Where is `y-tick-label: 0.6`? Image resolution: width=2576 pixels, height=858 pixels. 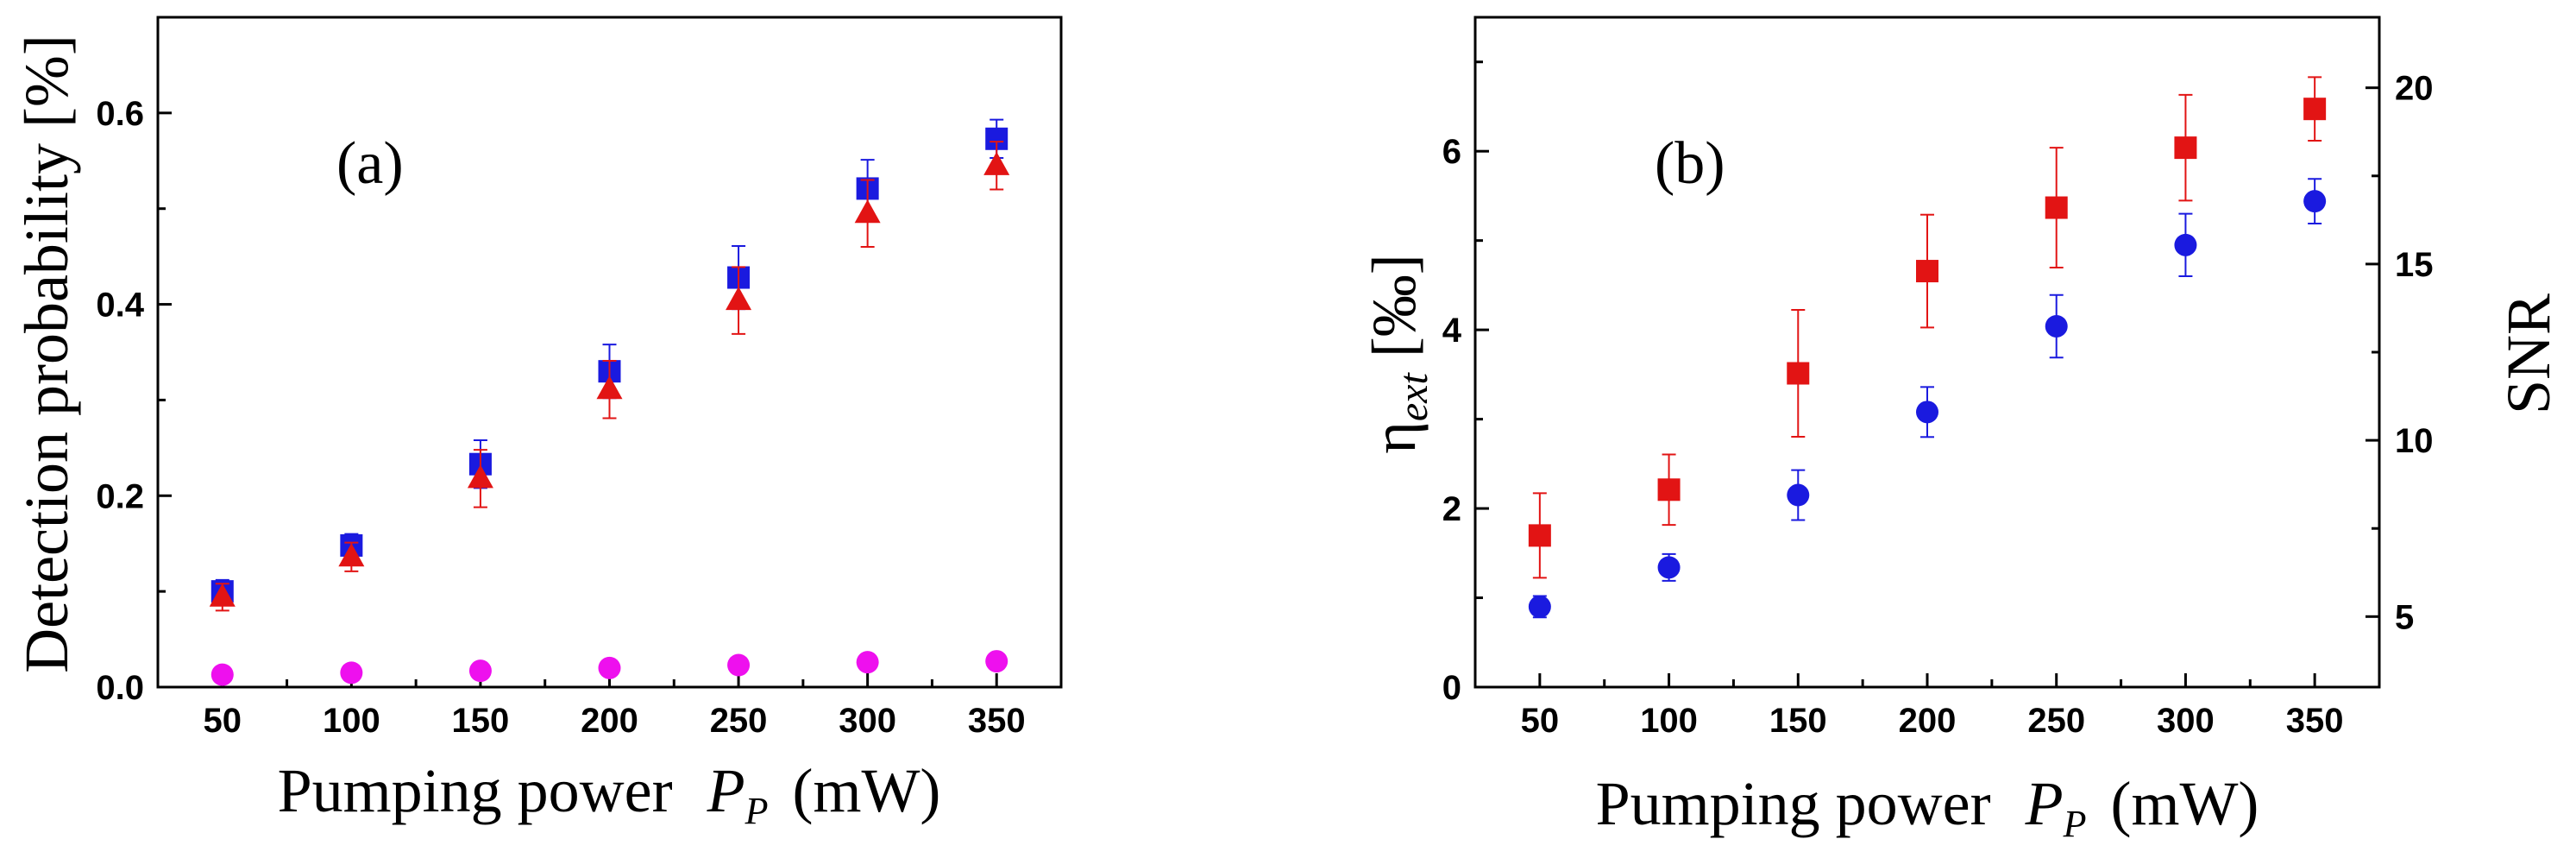 y-tick-label: 0.6 is located at coordinates (120, 114).